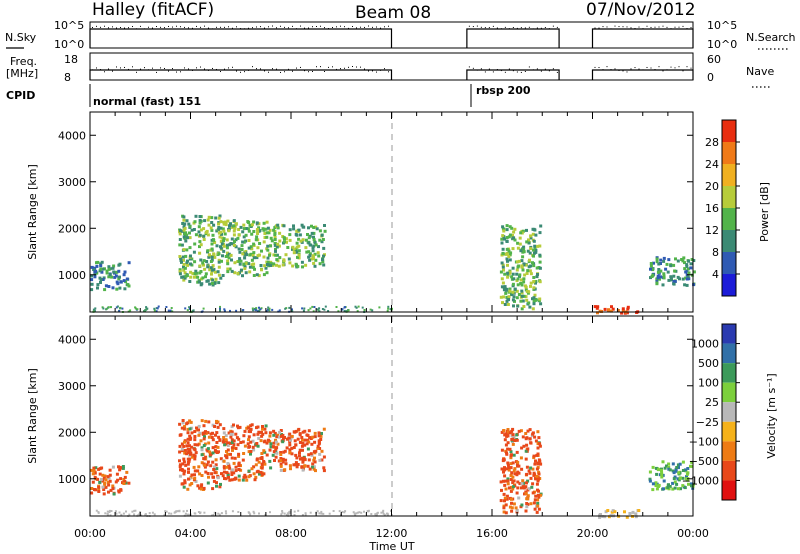 The height and width of the screenshot is (554, 800). I want to click on xtick-label: 12:00, so click(392, 533).